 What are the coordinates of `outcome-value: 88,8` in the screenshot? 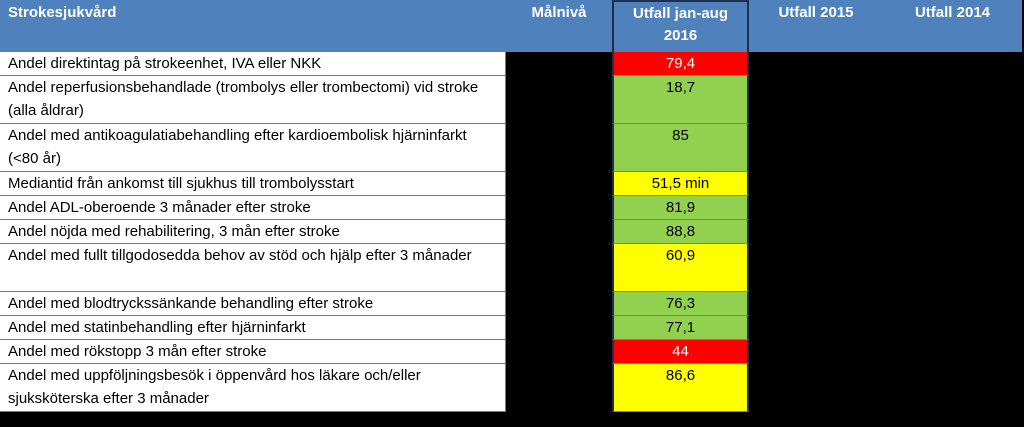 It's located at (680, 231).